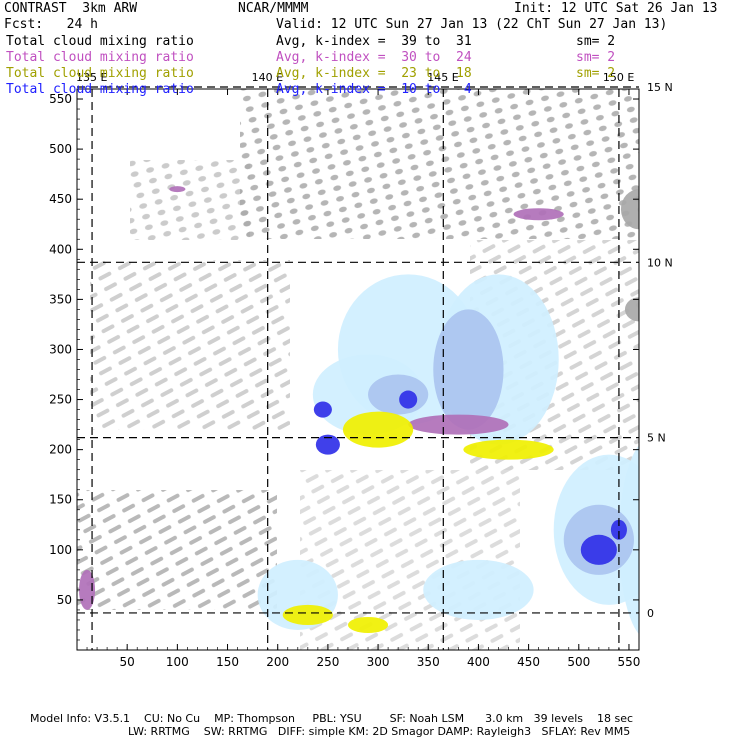 This screenshot has height=740, width=740. What do you see at coordinates (660, 87) in the screenshot?
I see `lat-label-15N: 15 N` at bounding box center [660, 87].